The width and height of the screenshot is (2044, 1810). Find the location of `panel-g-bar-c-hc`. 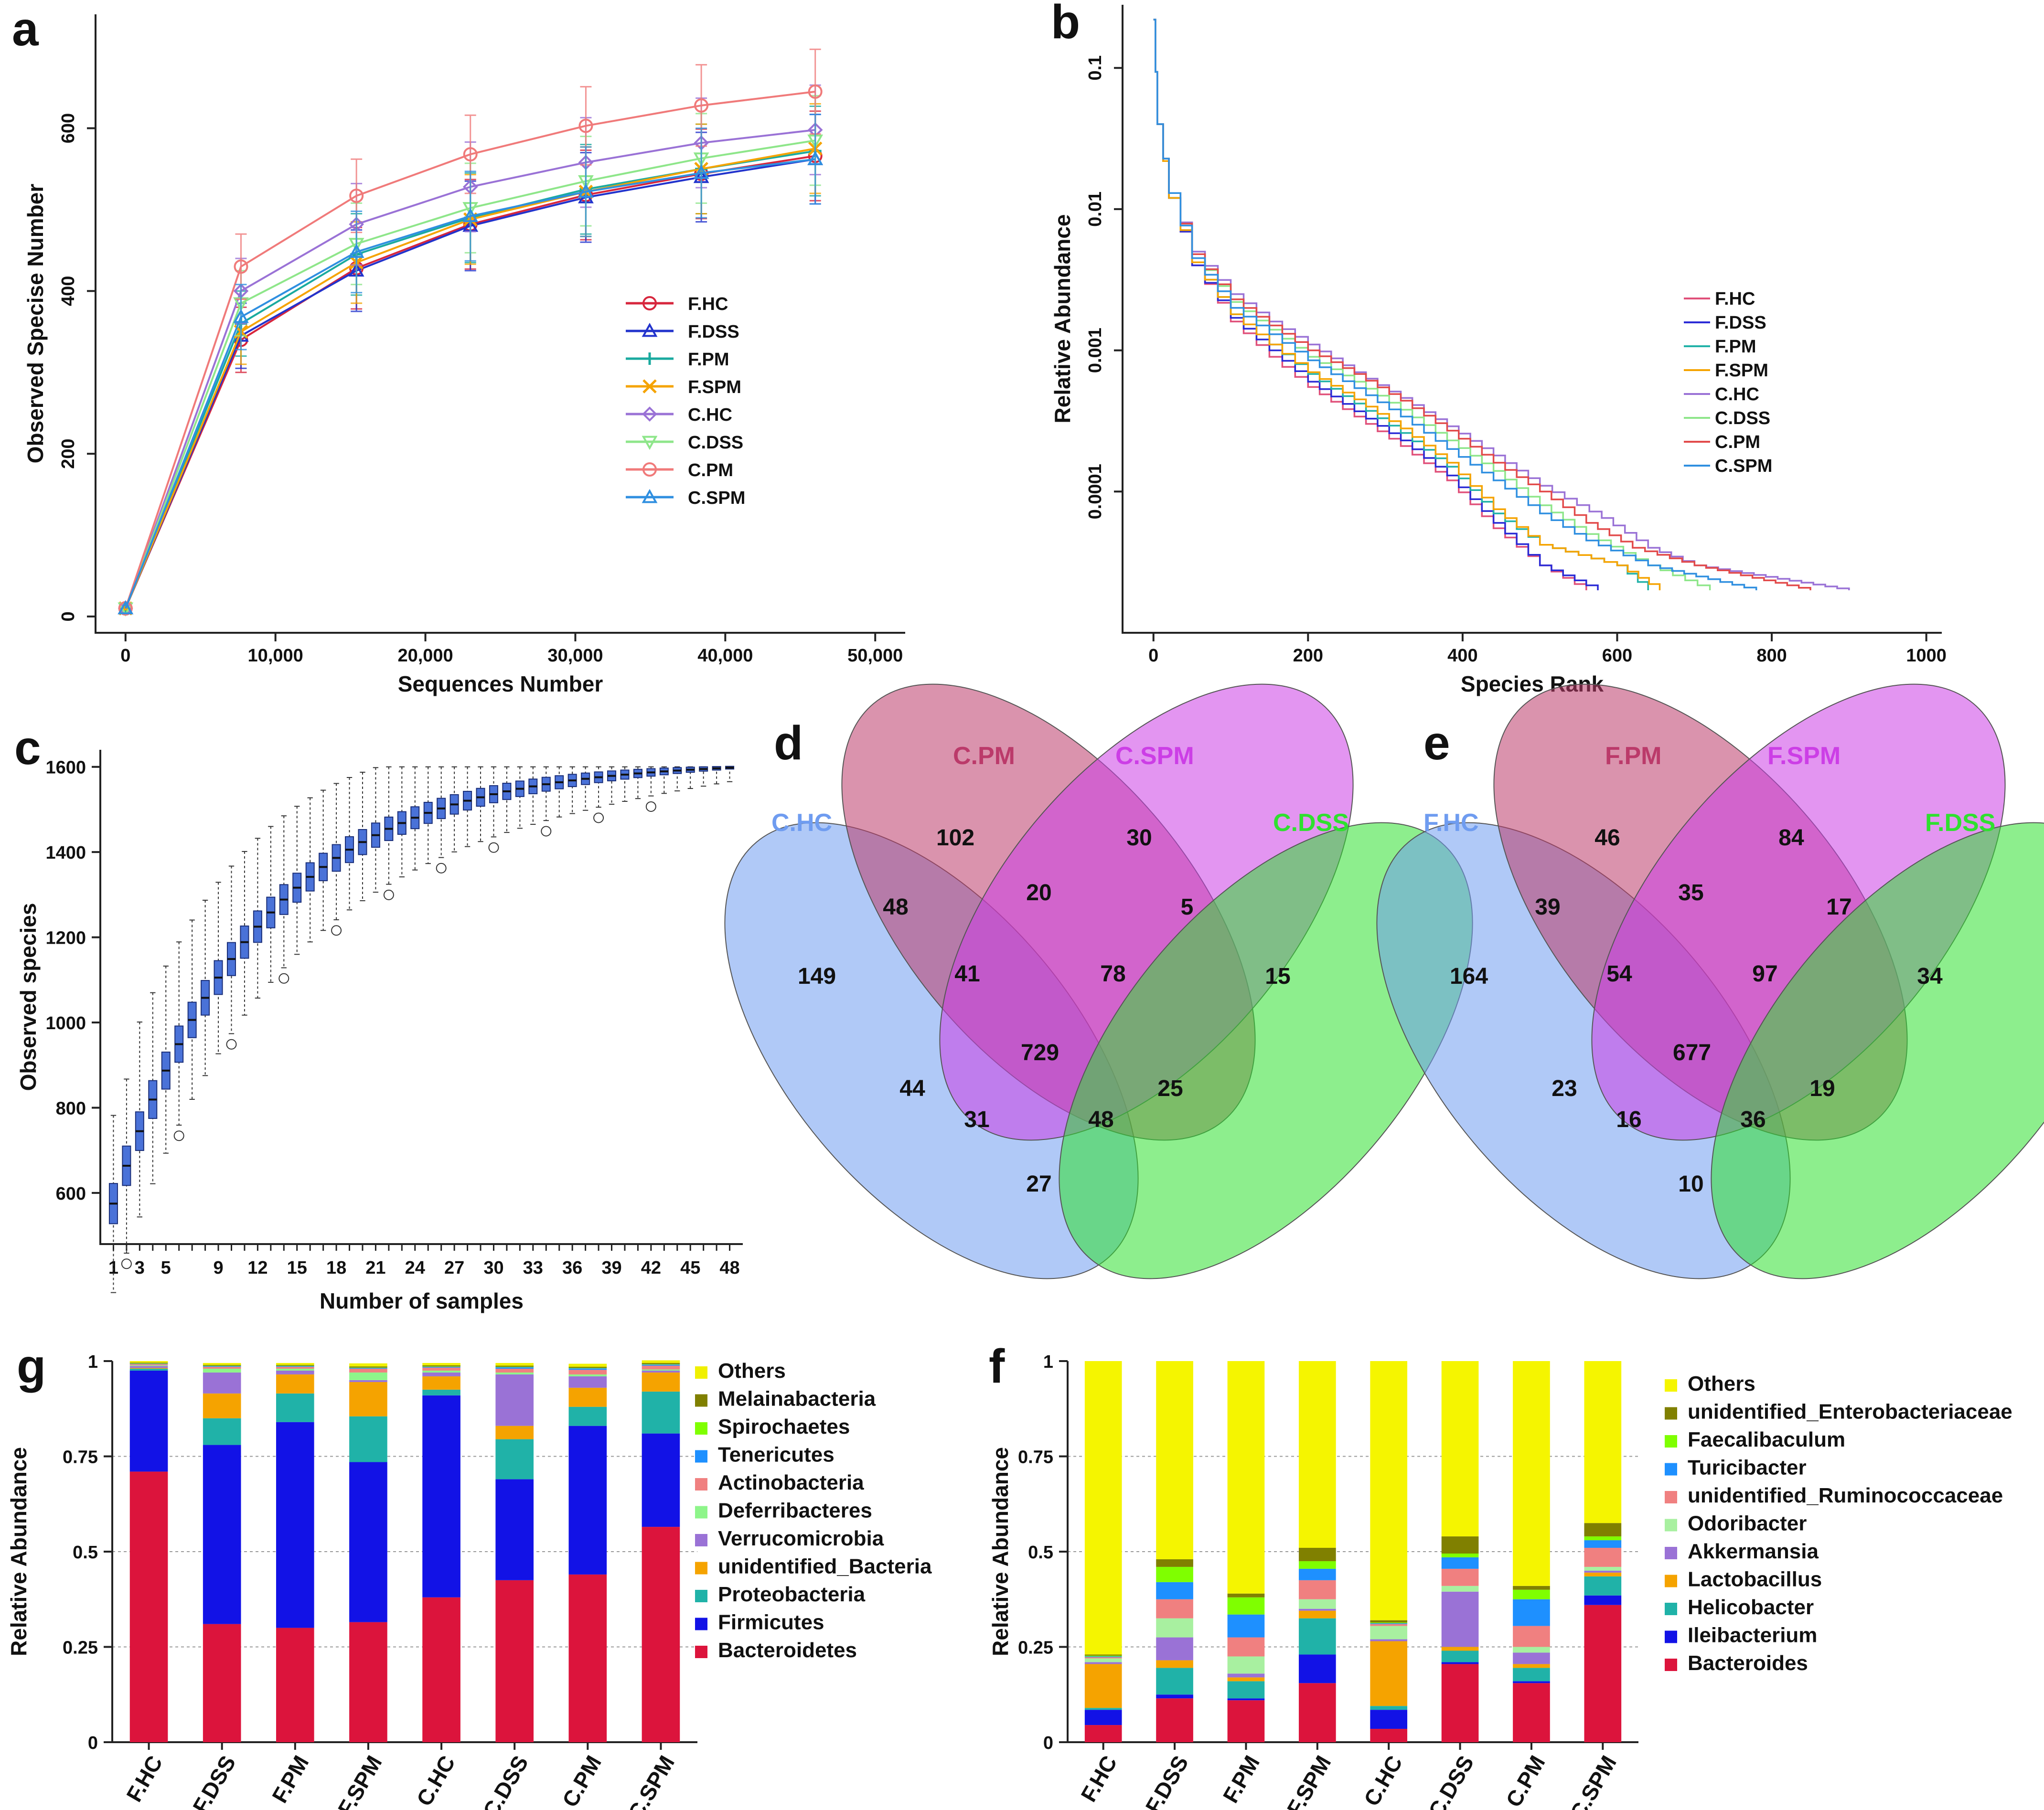

panel-g-bar-c-hc is located at coordinates (441, 1553).